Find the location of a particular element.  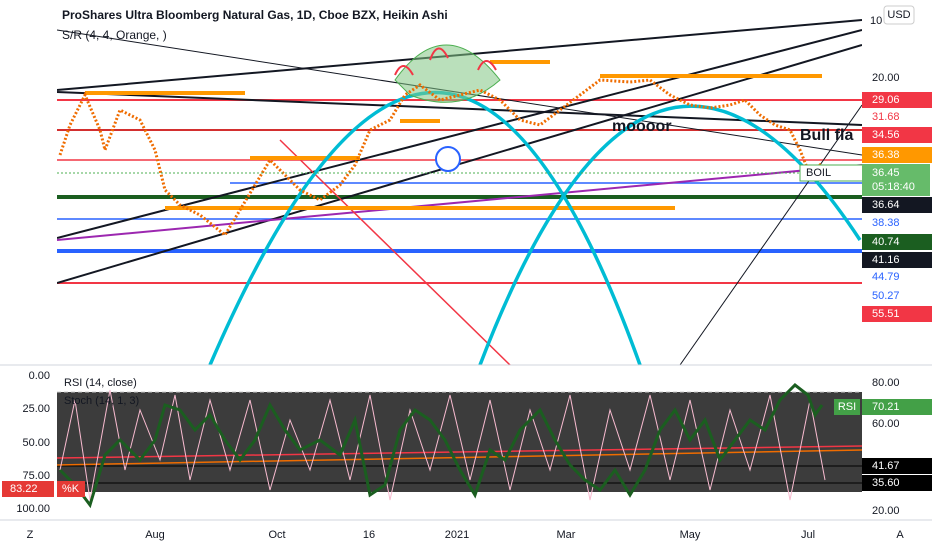

price-label: 55.51 is located at coordinates (886, 314).